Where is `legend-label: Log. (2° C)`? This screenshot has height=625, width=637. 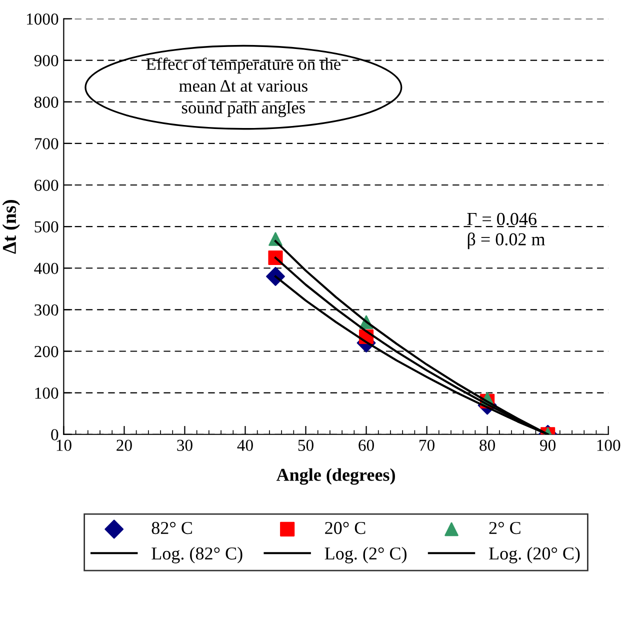 legend-label: Log. (2° C) is located at coordinates (365, 555).